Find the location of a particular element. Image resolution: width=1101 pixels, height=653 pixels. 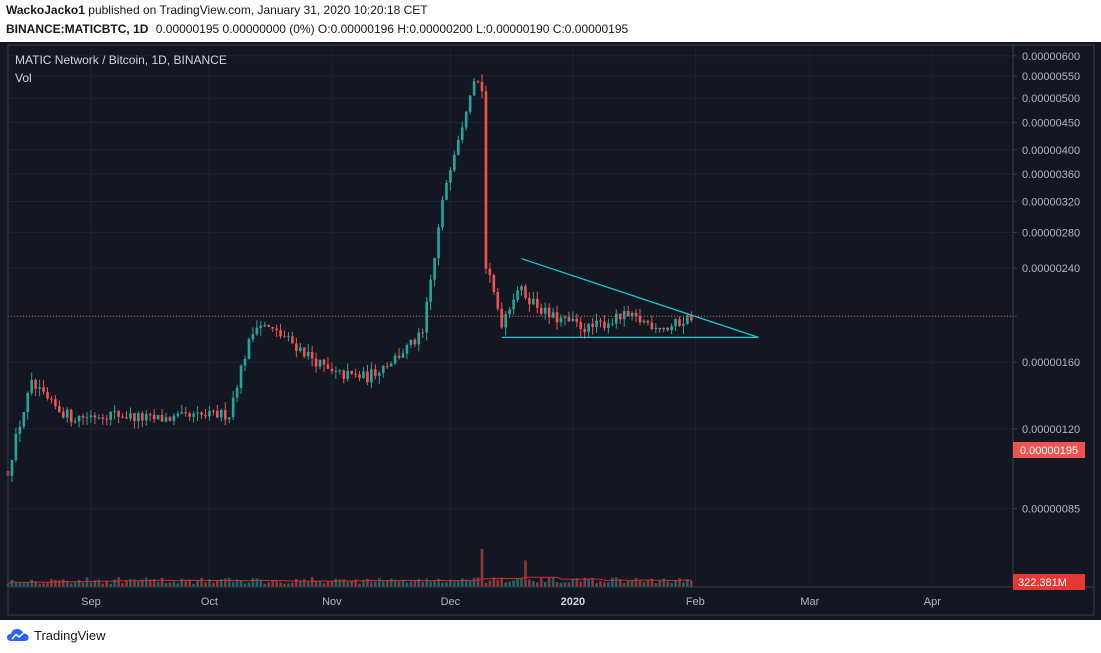

time-tick-label: Feb is located at coordinates (695, 602).